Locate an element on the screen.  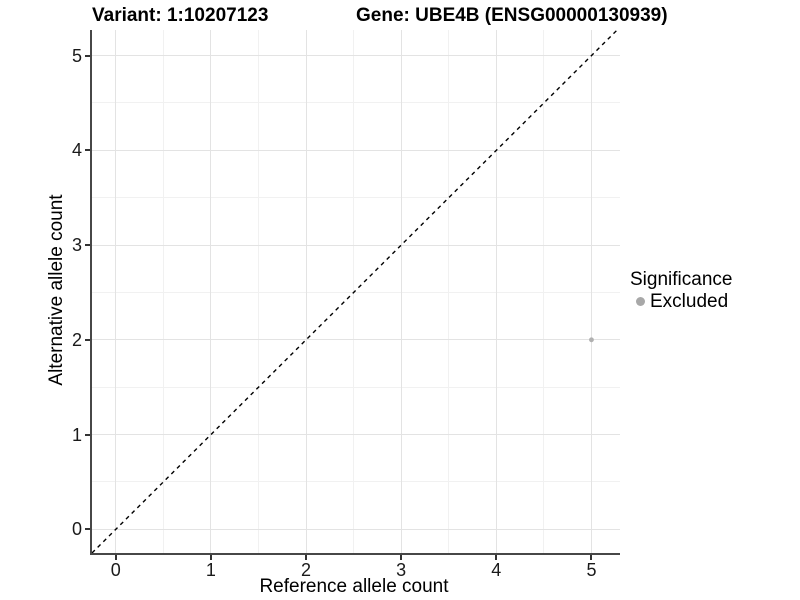
x-tick-label: 3 is located at coordinates (401, 570).